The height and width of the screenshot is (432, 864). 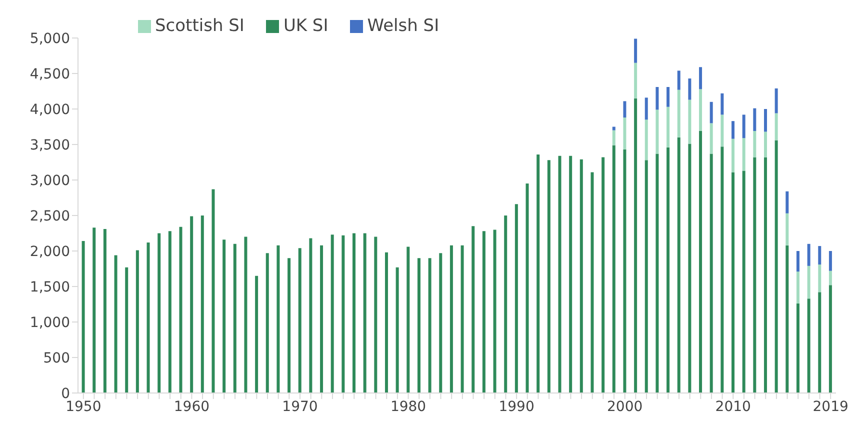 What do you see at coordinates (403, 26) in the screenshot?
I see `legend-label: Welsh SI` at bounding box center [403, 26].